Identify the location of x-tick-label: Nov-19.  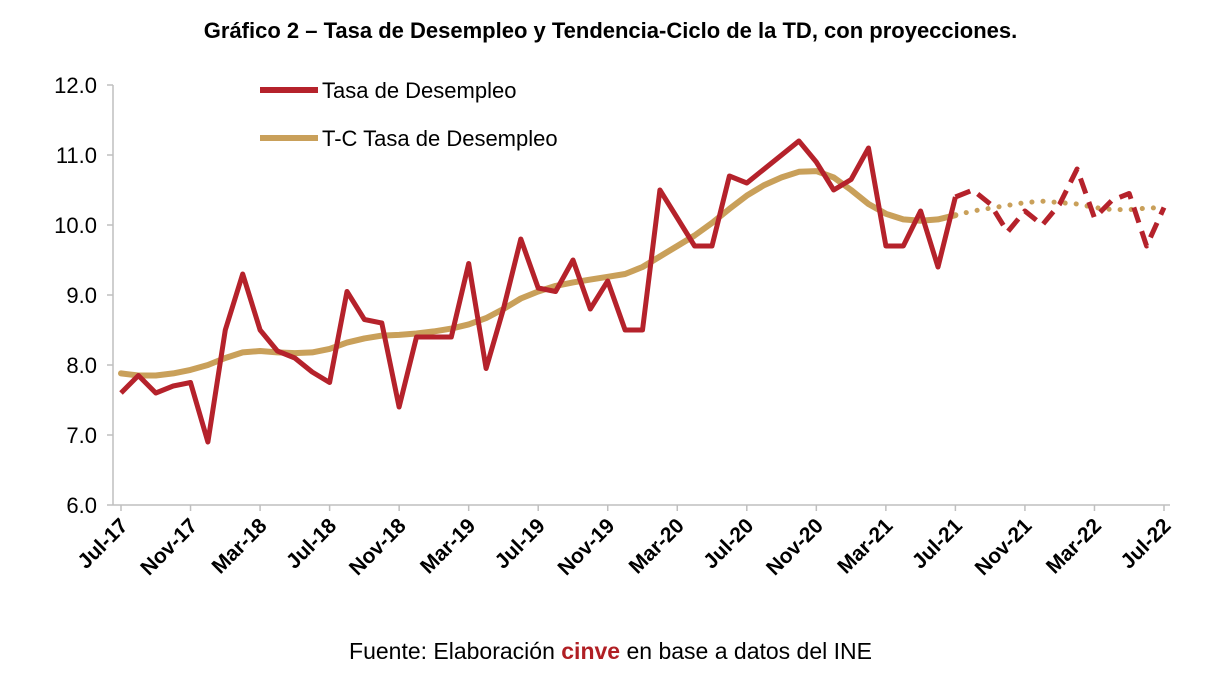
(586, 547).